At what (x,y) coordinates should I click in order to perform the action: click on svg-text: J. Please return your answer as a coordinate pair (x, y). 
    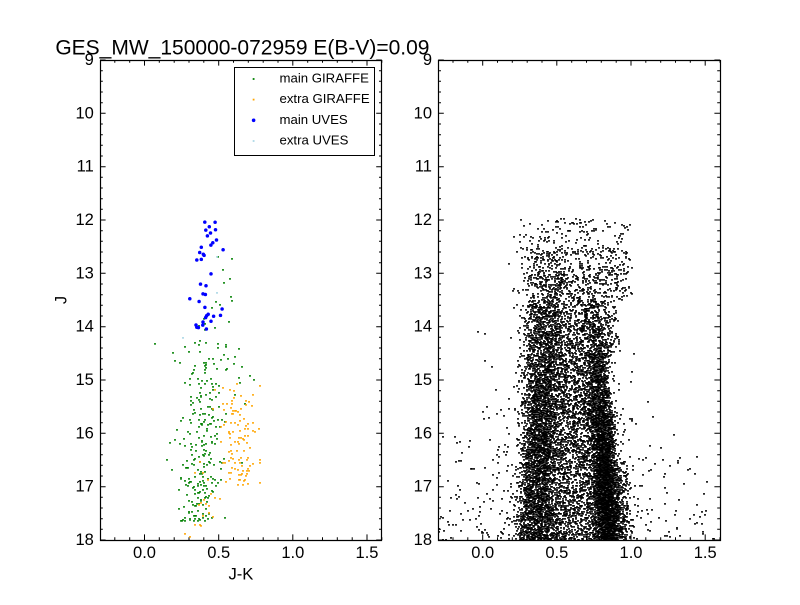
    Looking at the image, I should click on (61, 300).